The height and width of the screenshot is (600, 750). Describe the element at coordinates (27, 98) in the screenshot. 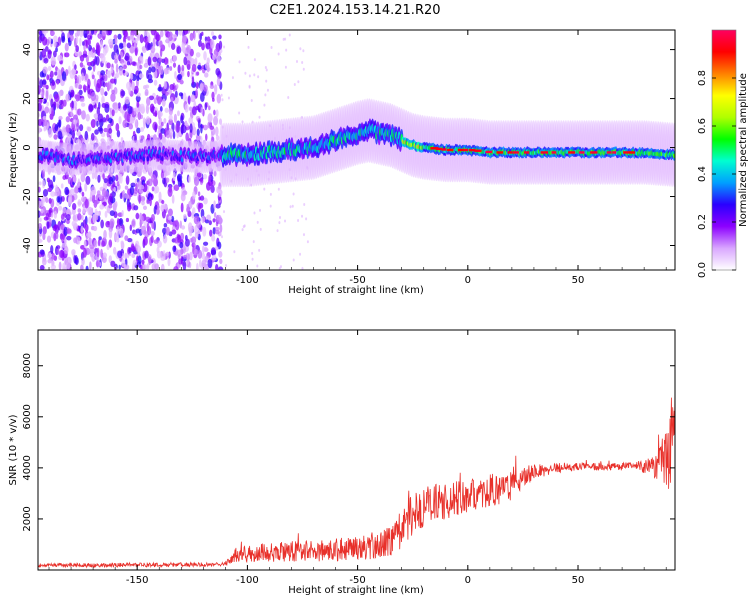

I see `y-tick-label: 20` at that location.